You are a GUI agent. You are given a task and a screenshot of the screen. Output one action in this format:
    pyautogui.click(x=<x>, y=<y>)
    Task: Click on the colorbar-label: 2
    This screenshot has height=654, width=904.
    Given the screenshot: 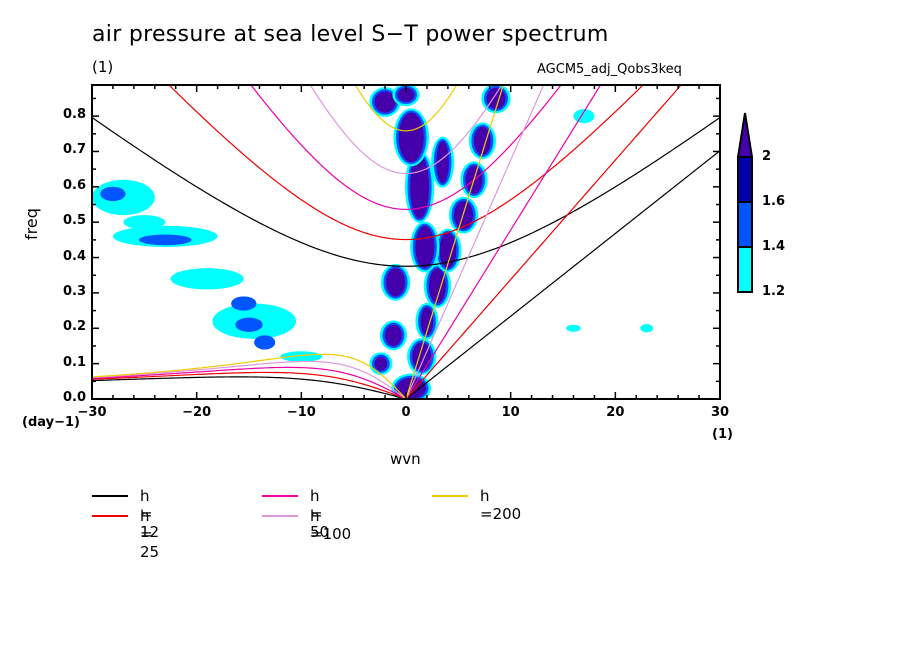 What is the action you would take?
    pyautogui.click(x=767, y=156)
    